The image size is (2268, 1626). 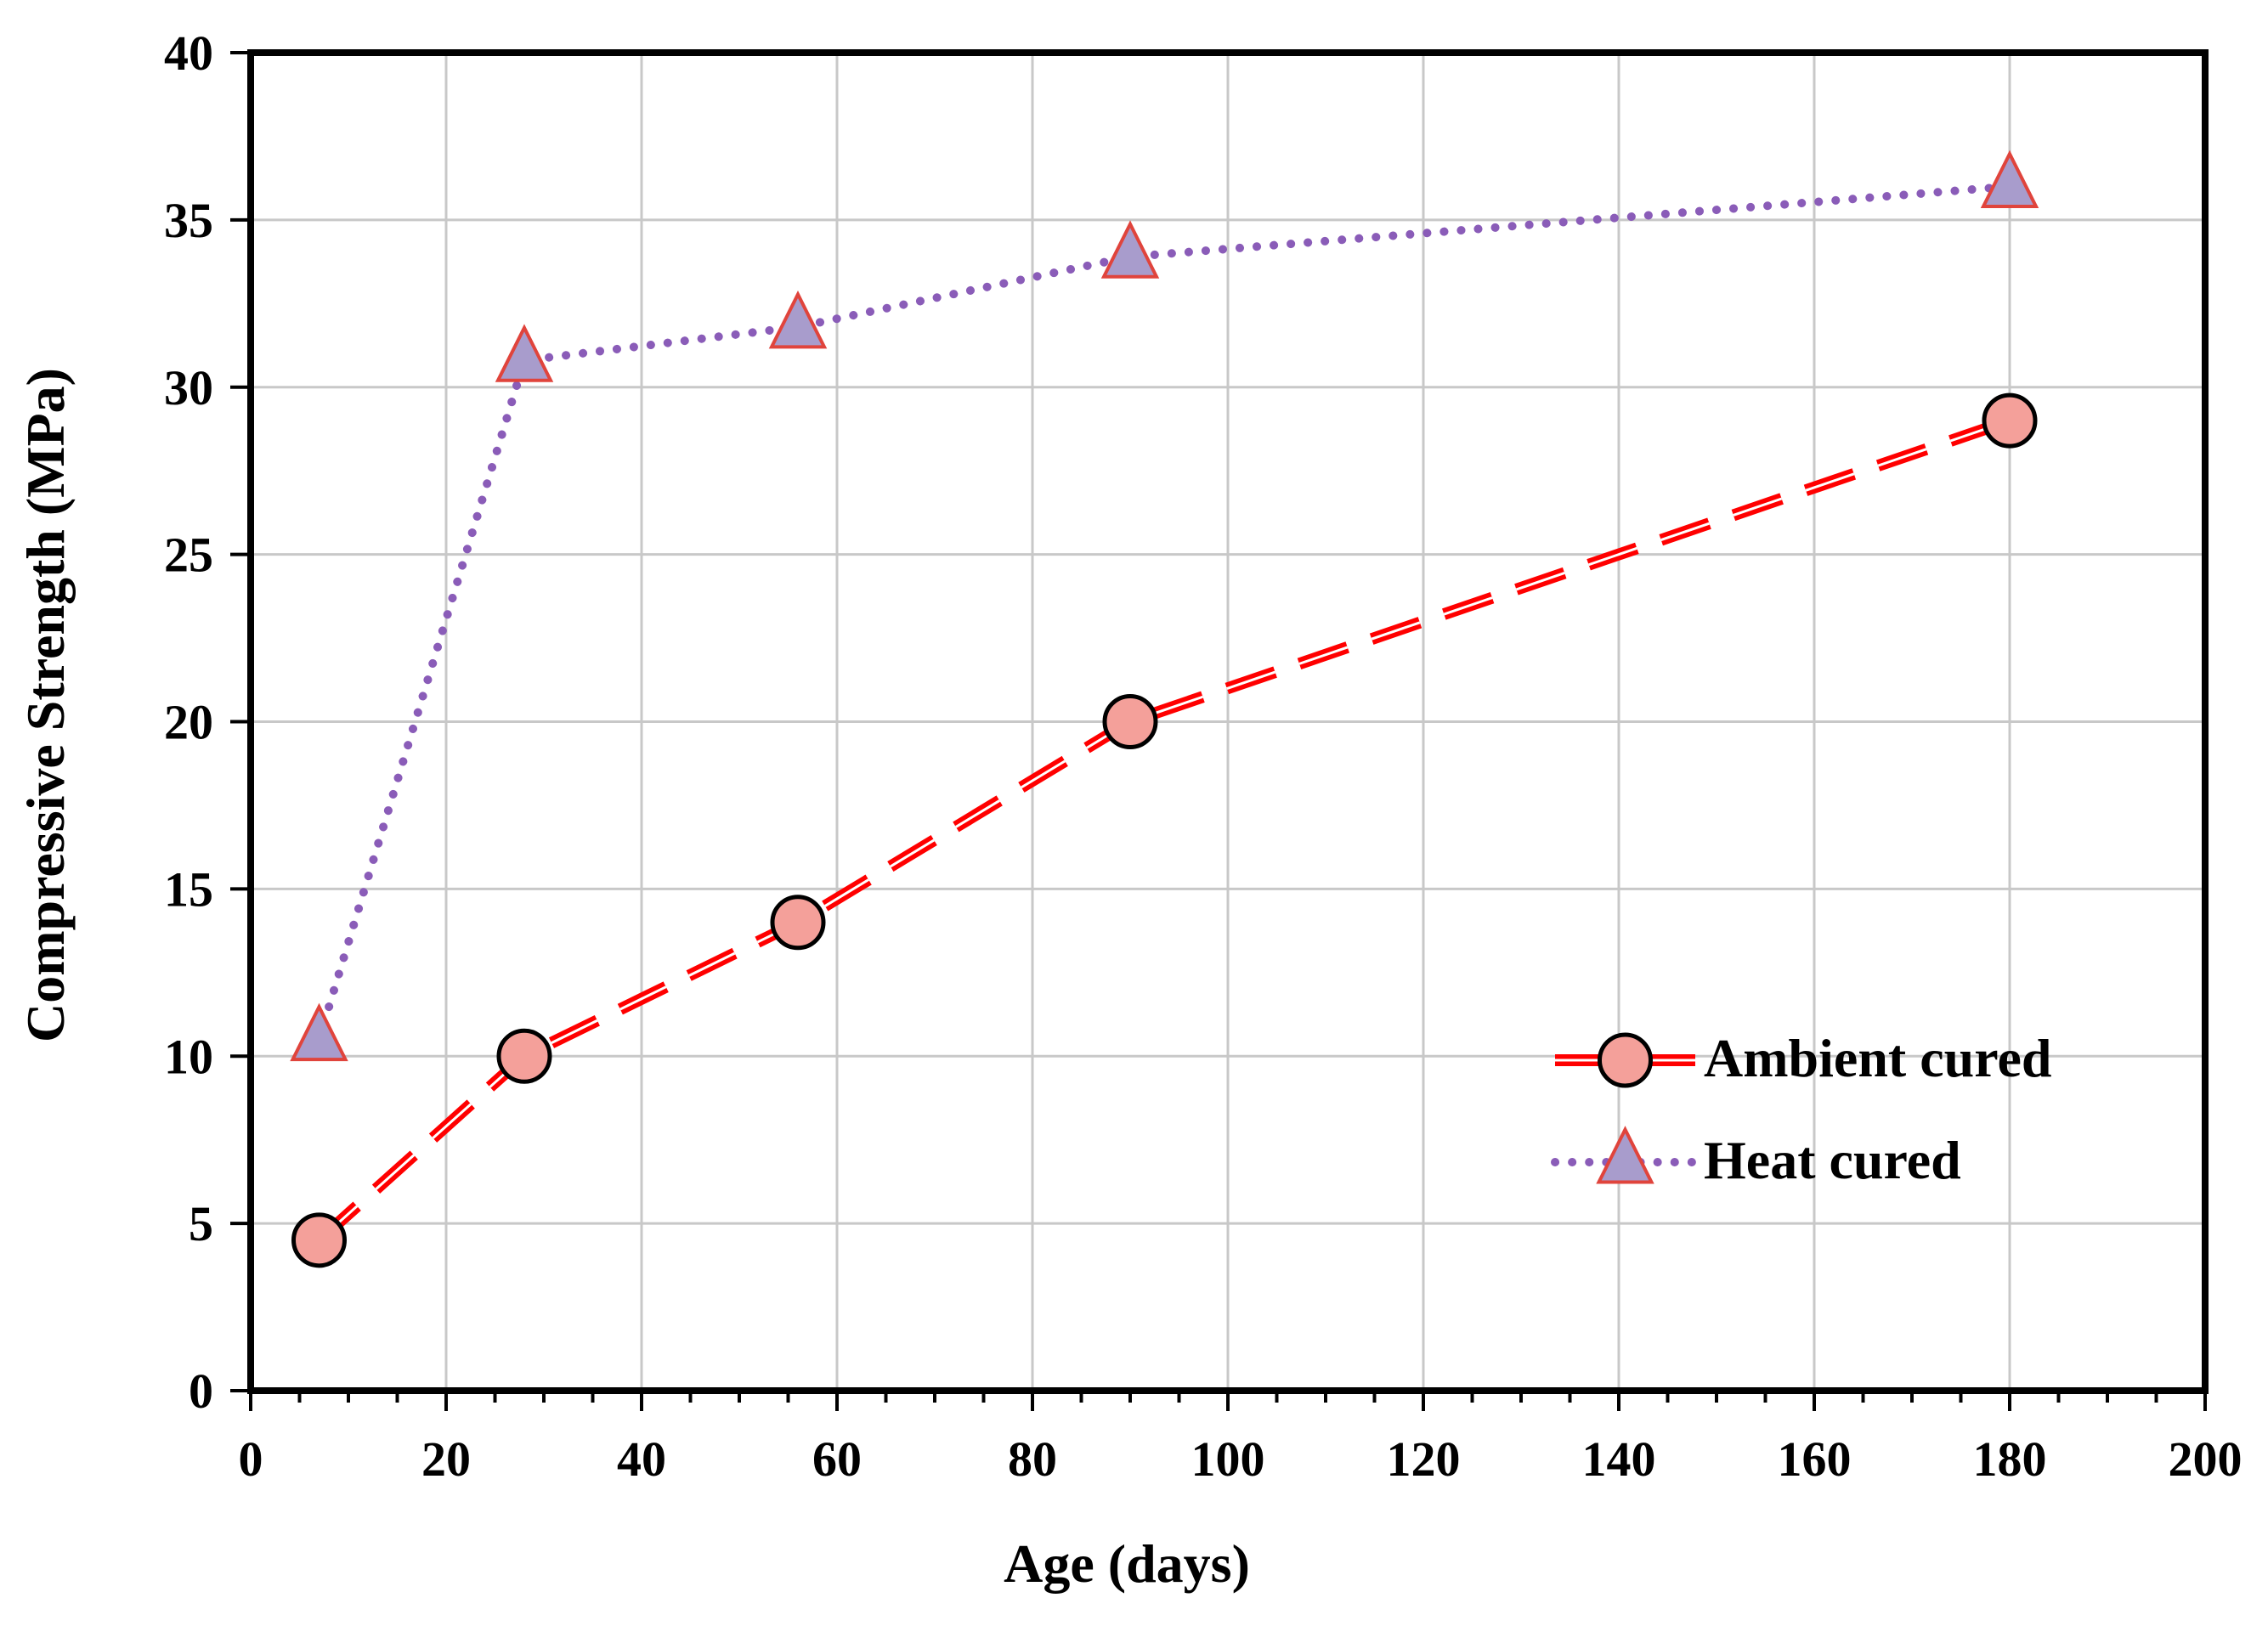 I want to click on y-tick-label: 40, so click(x=188, y=53).